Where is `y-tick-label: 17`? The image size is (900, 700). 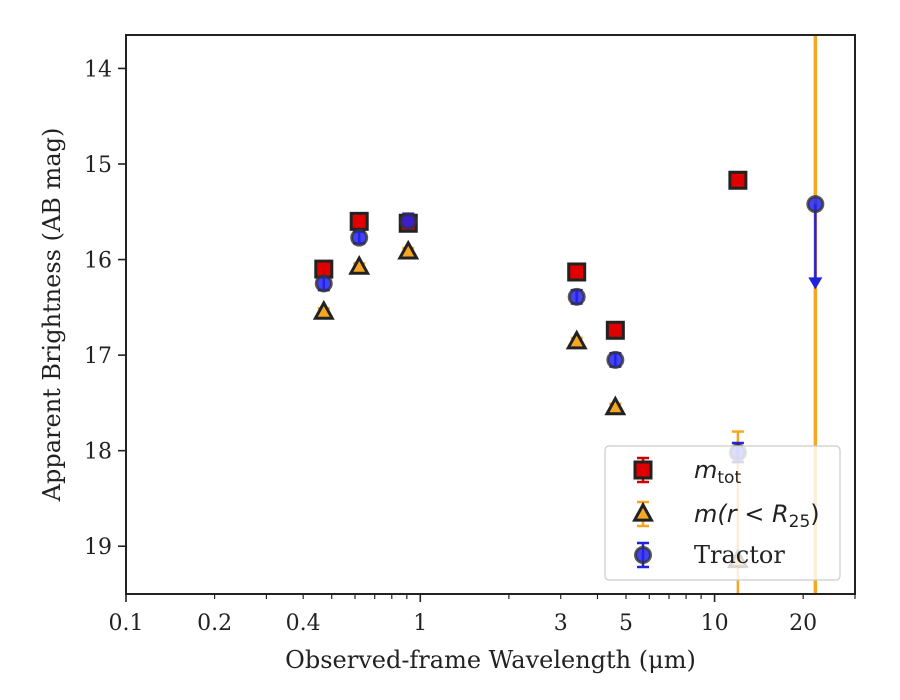
y-tick-label: 17 is located at coordinates (98, 356).